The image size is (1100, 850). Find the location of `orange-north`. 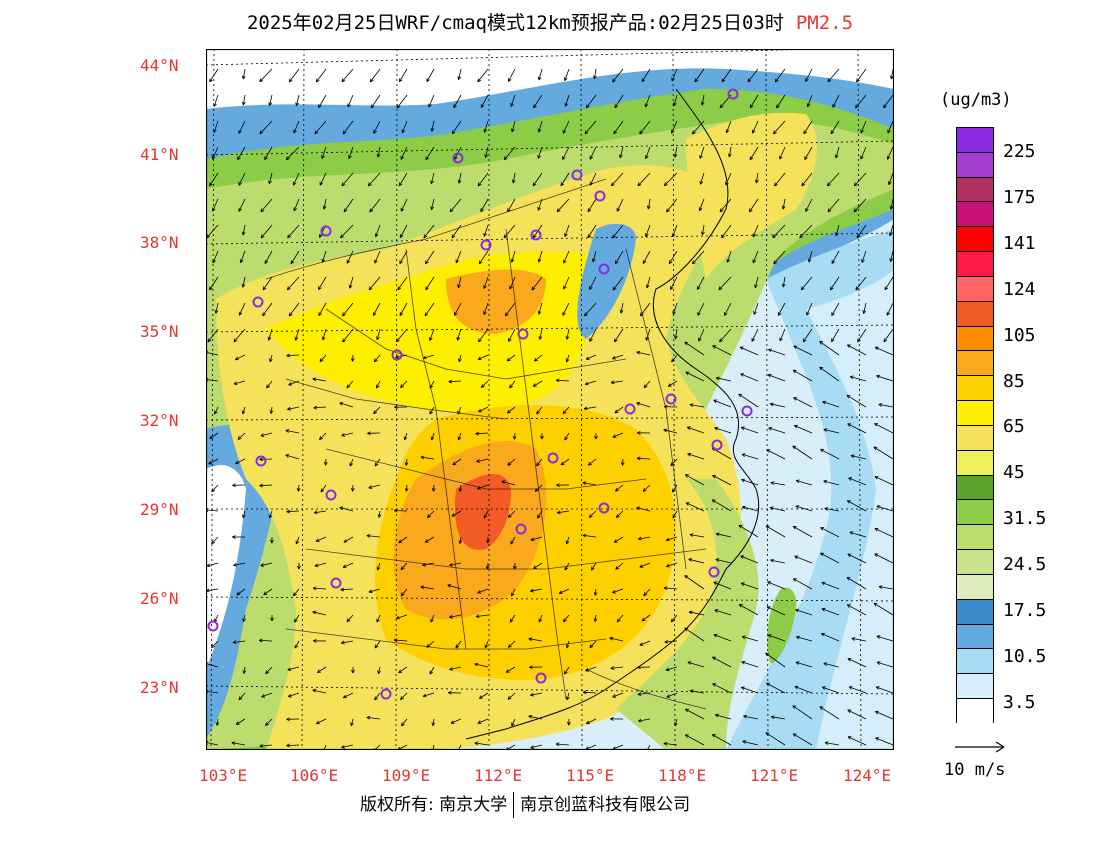

orange-north is located at coordinates (496, 301).